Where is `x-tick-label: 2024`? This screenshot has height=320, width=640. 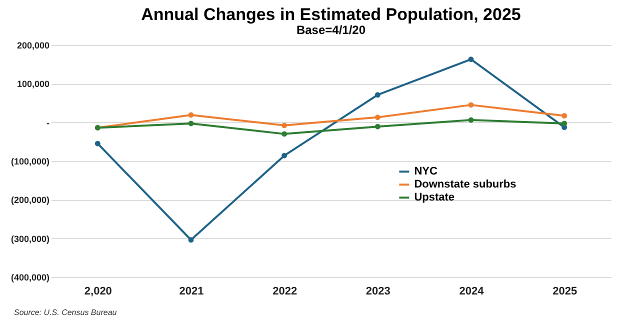
x-tick-label: 2024 is located at coordinates (472, 292).